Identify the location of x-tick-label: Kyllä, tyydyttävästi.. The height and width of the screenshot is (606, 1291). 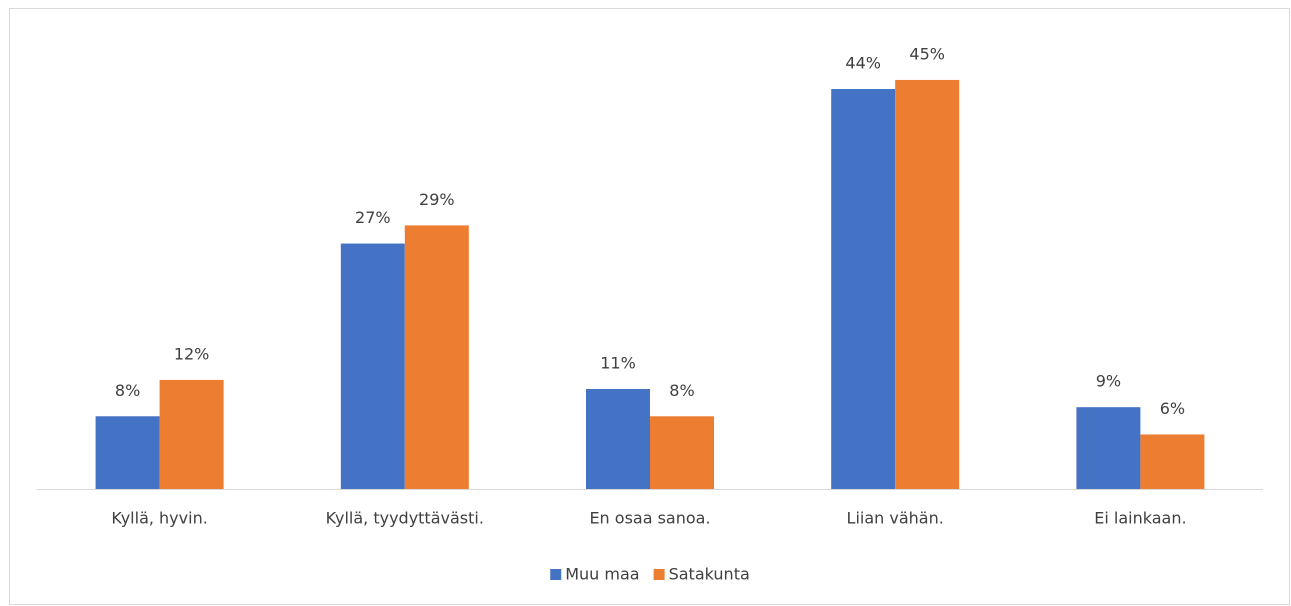
(405, 518).